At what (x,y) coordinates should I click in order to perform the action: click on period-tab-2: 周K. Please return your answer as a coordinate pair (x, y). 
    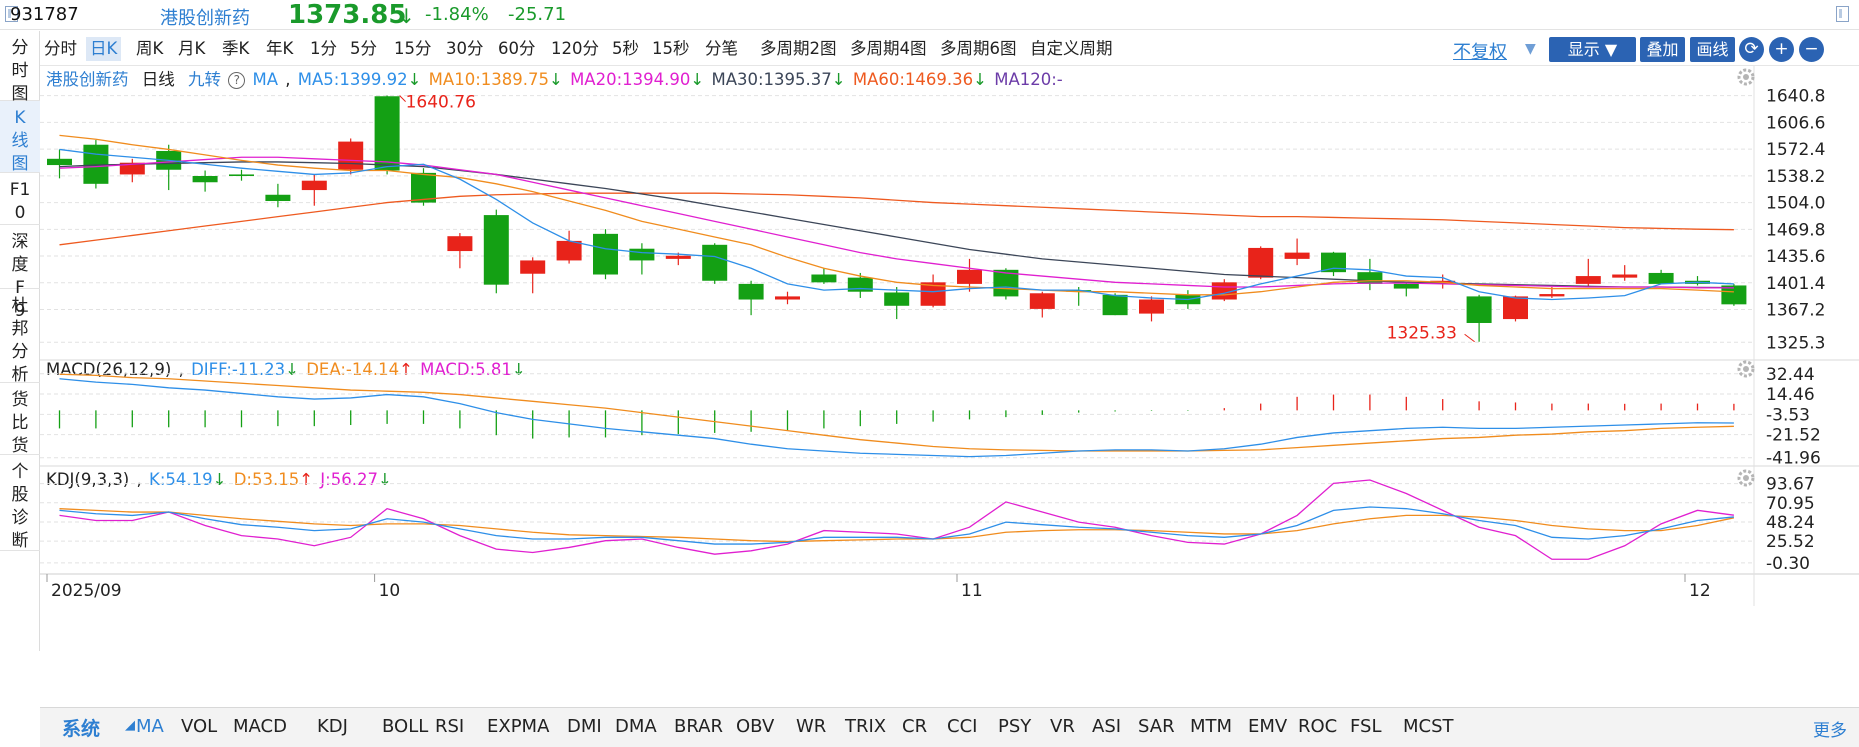
    Looking at the image, I should click on (150, 48).